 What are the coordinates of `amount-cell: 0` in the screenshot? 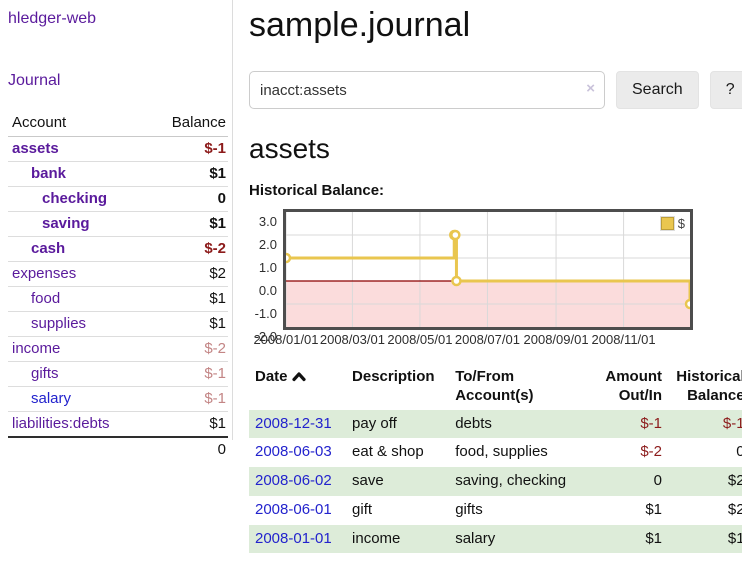 It's located at (658, 480).